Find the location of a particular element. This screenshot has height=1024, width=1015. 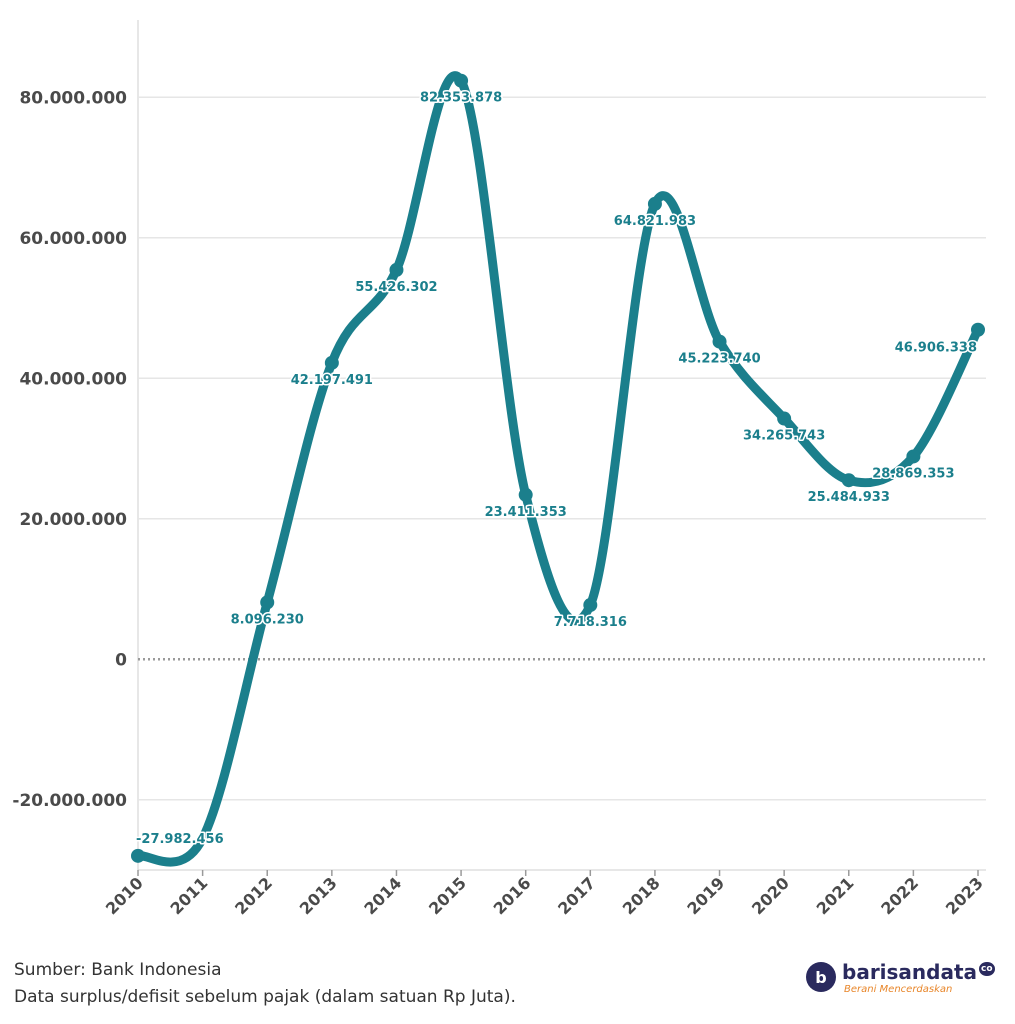

data-label: 28.869.353 is located at coordinates (913, 473).